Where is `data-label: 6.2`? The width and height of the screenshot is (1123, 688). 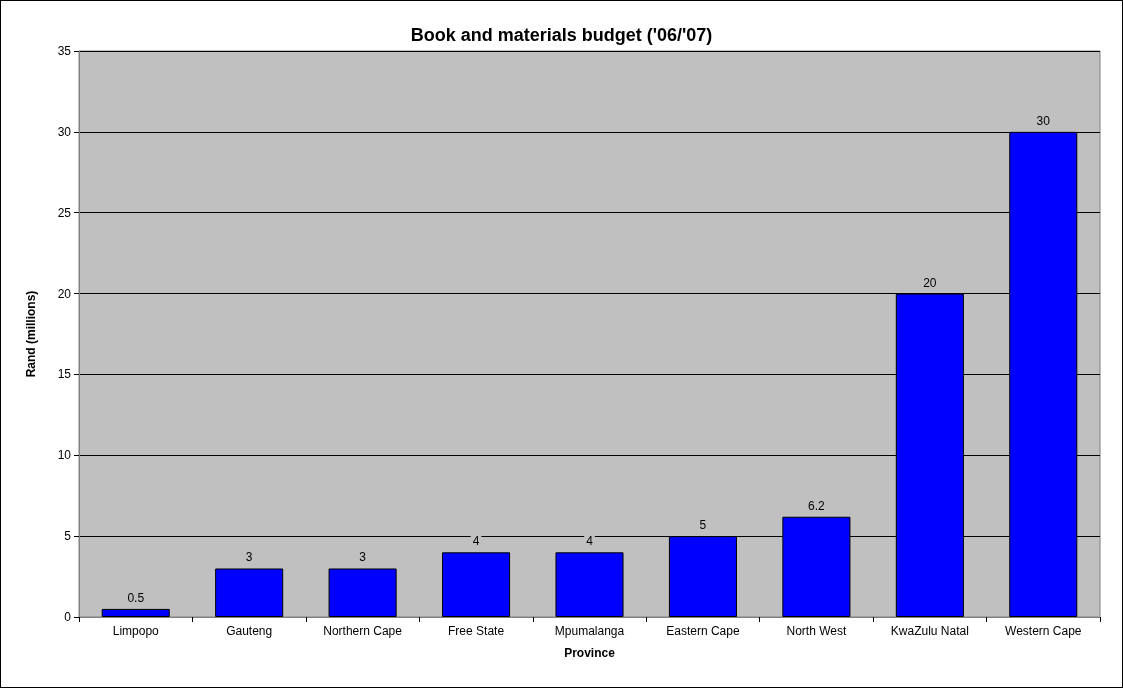 data-label: 6.2 is located at coordinates (817, 505).